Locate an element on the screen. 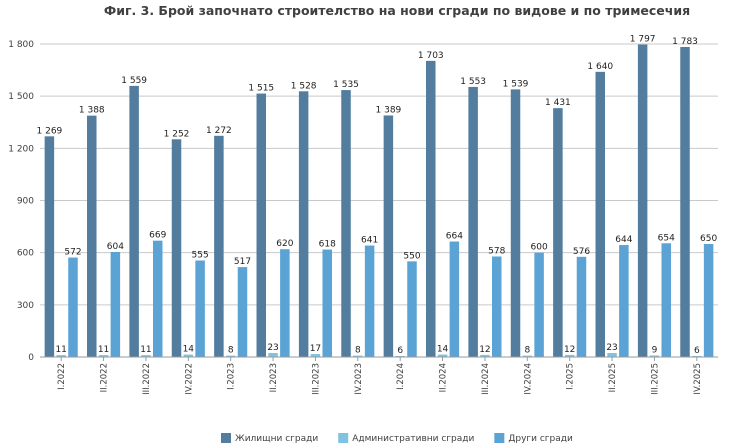 This screenshot has width=740, height=447. data-label: 576 is located at coordinates (581, 252).